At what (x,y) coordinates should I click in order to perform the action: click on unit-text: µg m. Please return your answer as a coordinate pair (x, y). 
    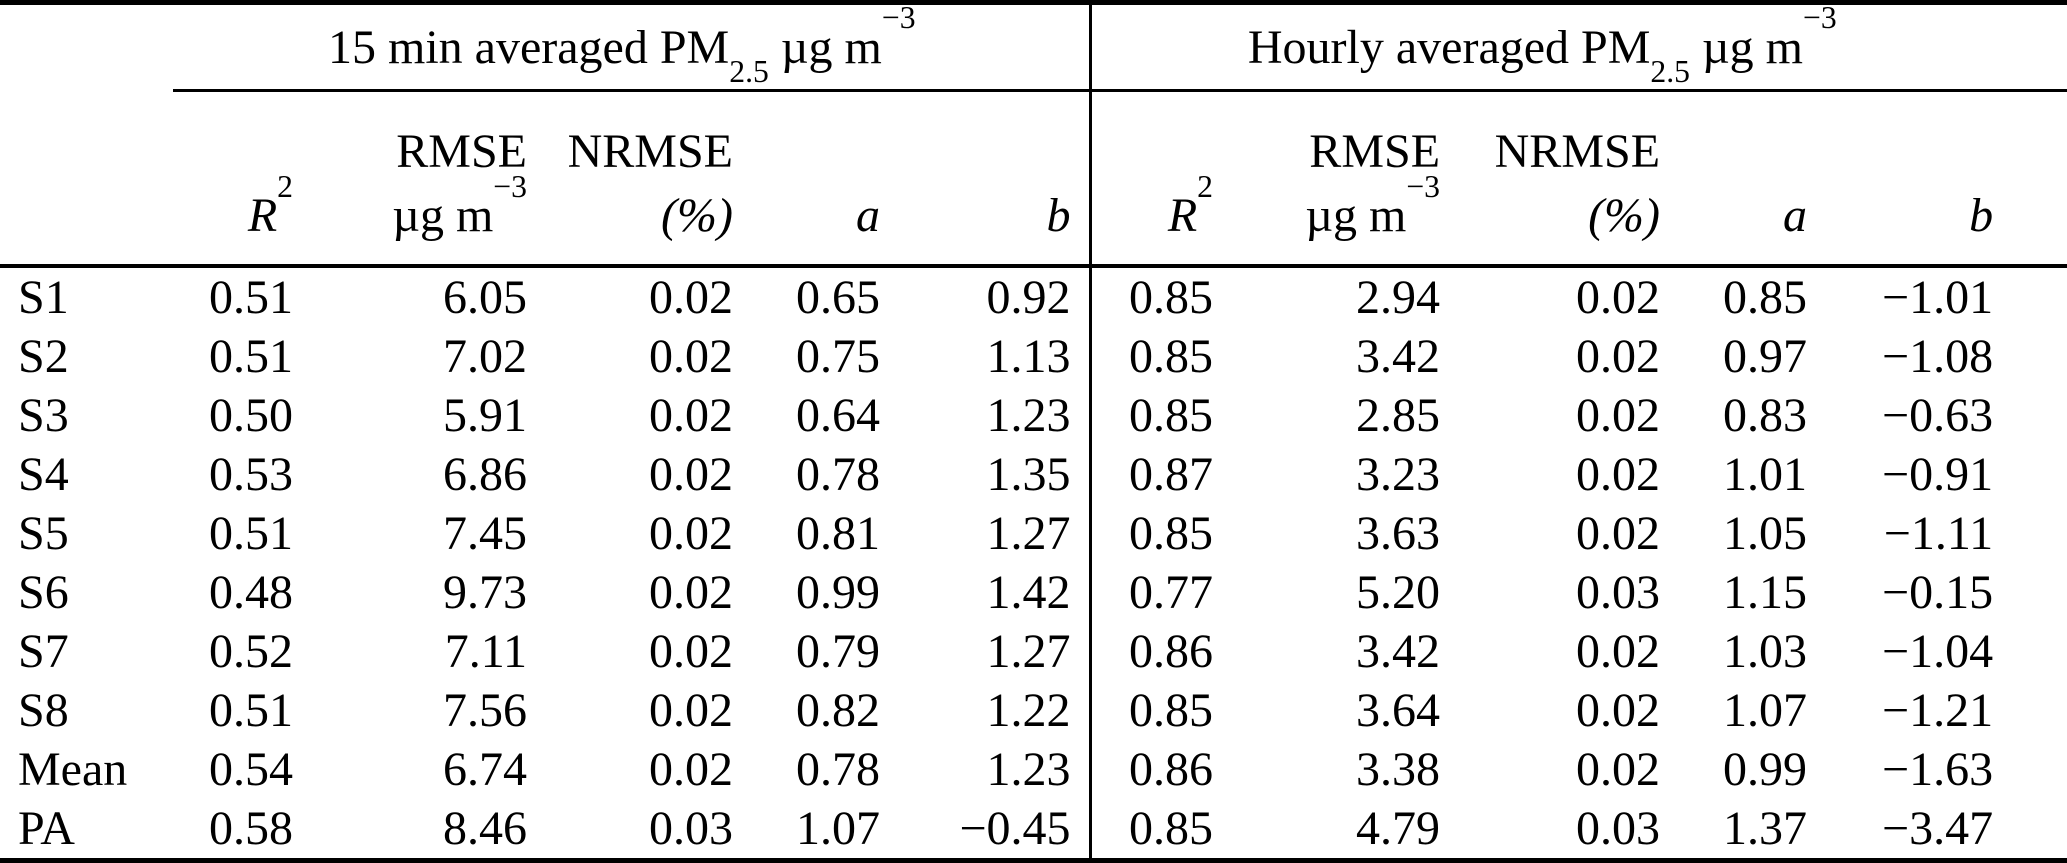
    Looking at the image, I should click on (825, 47).